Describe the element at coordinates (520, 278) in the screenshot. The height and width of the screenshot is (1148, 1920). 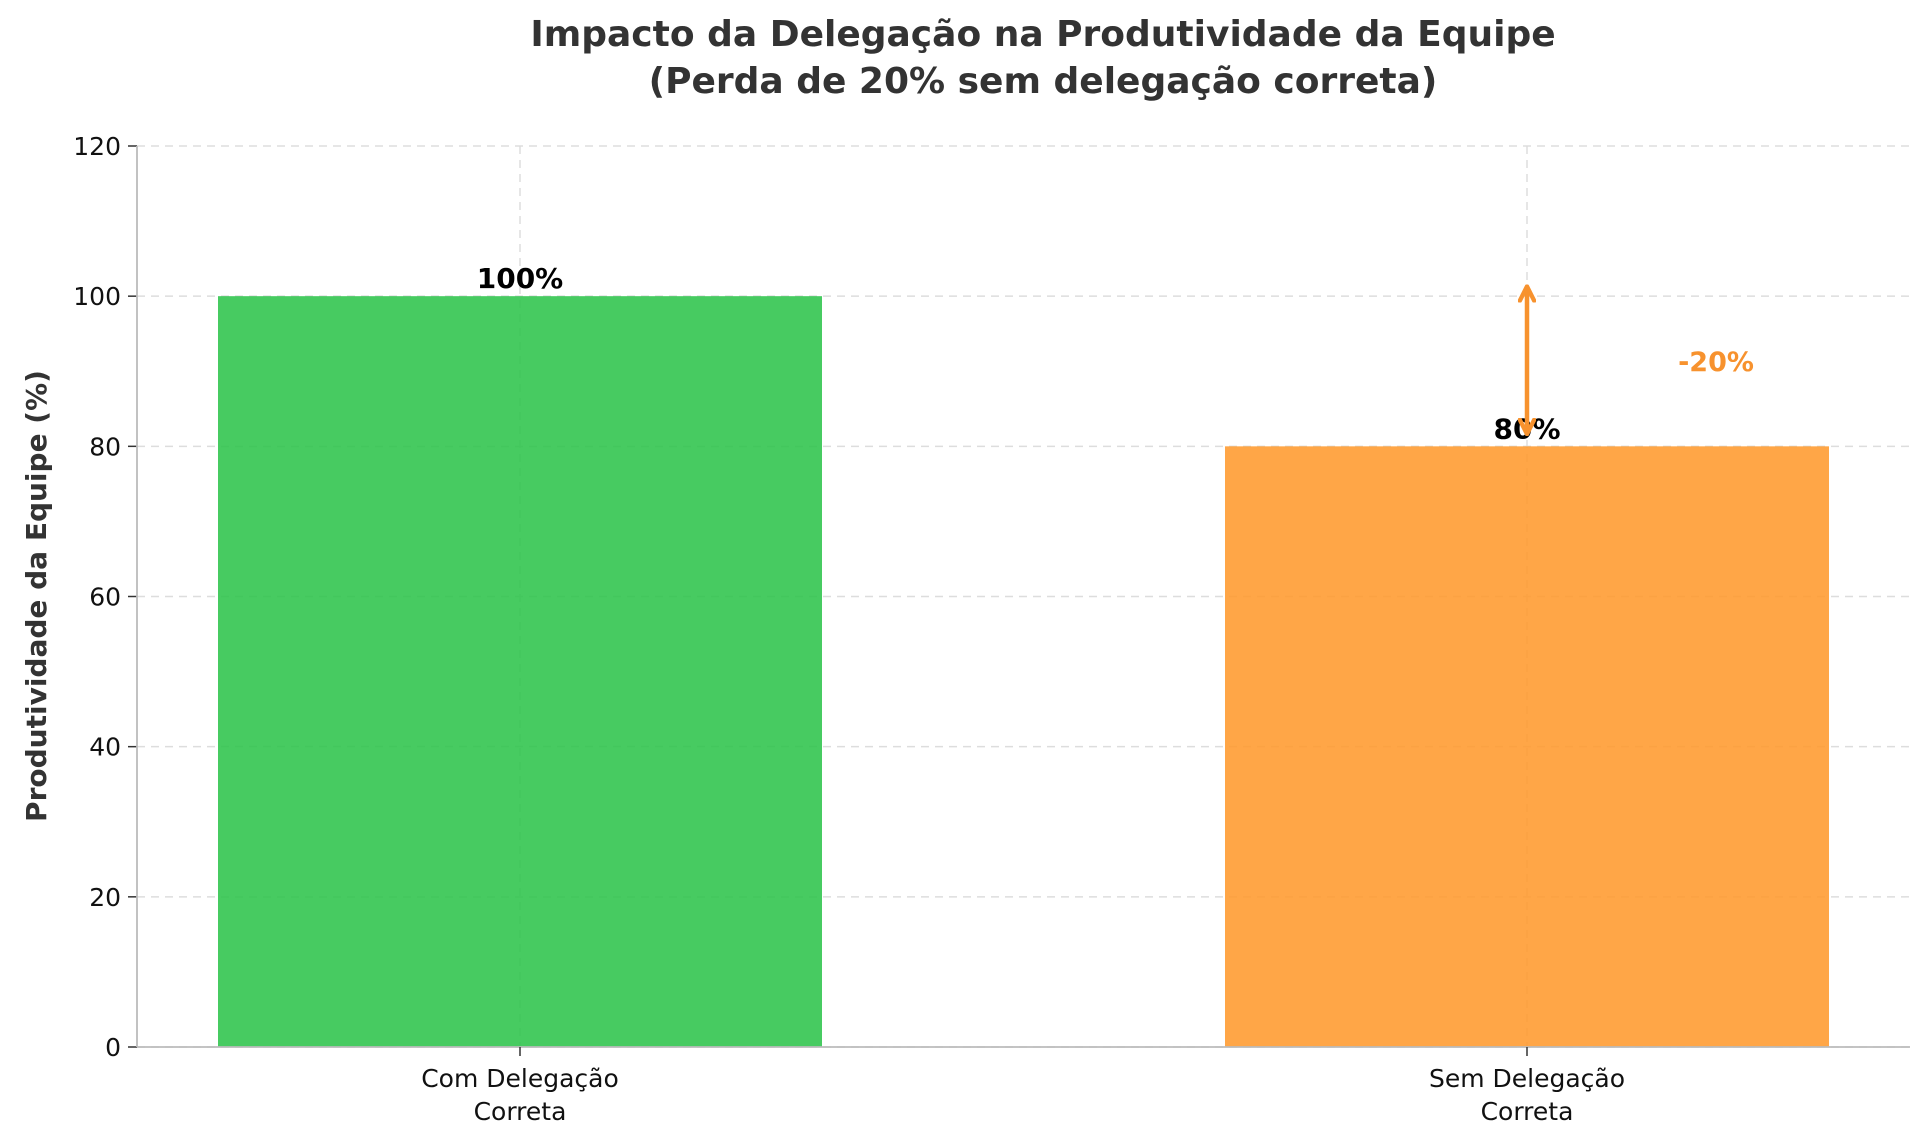
I see `bar-value-label: 100%` at that location.